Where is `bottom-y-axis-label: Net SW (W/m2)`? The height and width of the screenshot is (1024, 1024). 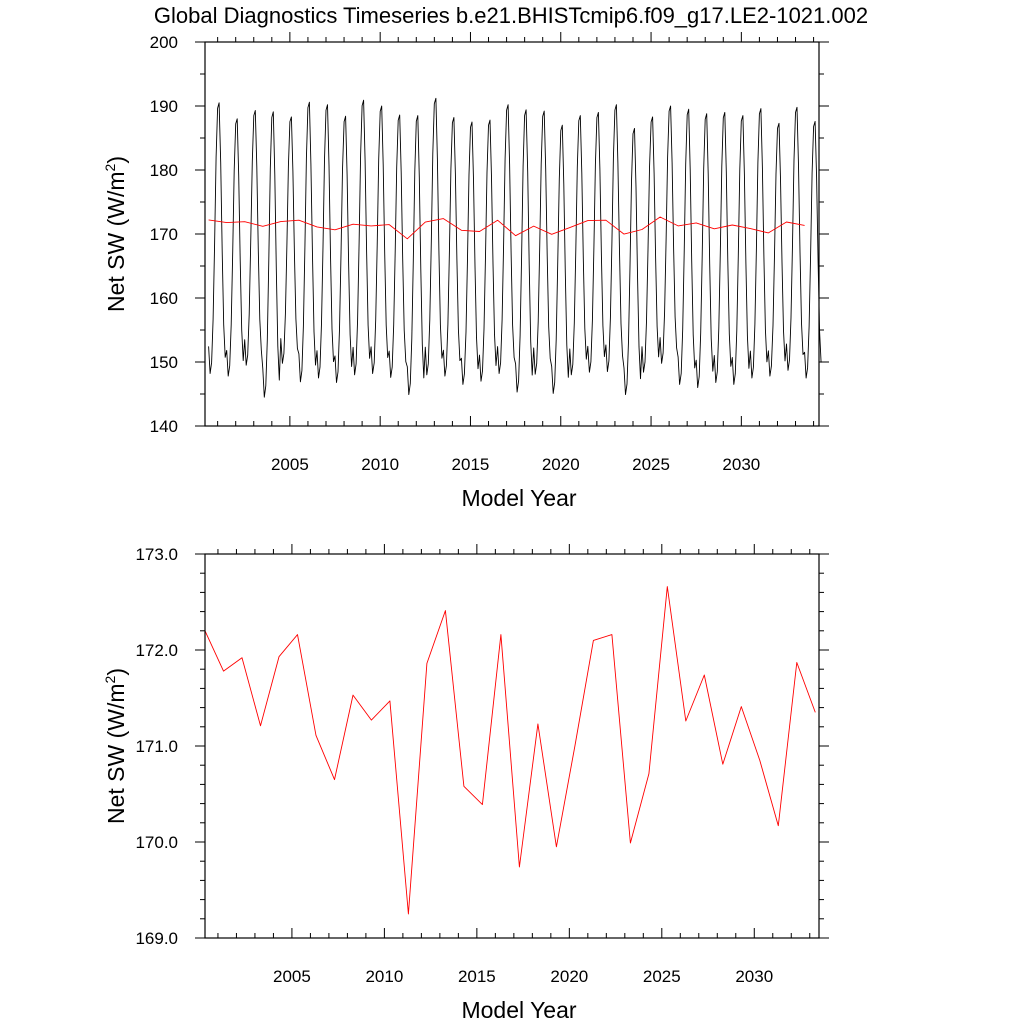
bottom-y-axis-label: Net SW (W/m2) is located at coordinates (115, 746).